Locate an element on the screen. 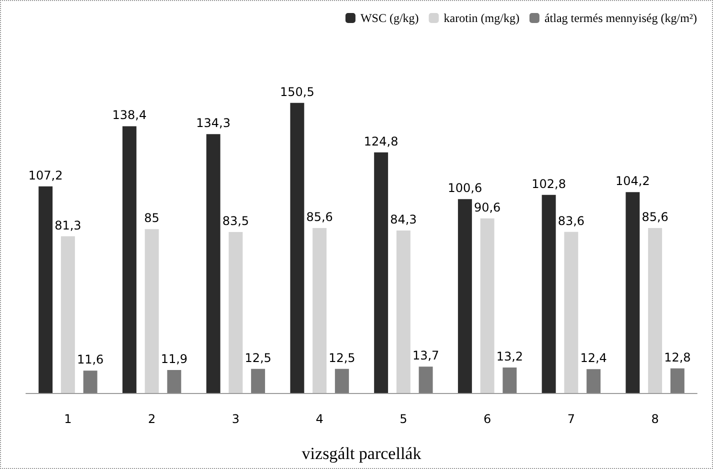  data-label: 107,2 is located at coordinates (45, 175).